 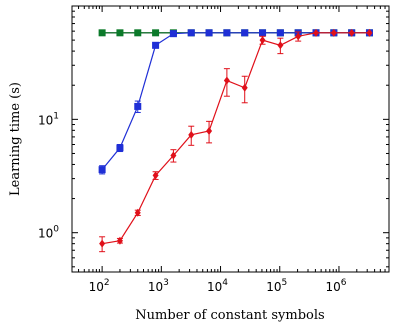 I want to click on x-tick-label: 10⁴, so click(x=217, y=286).